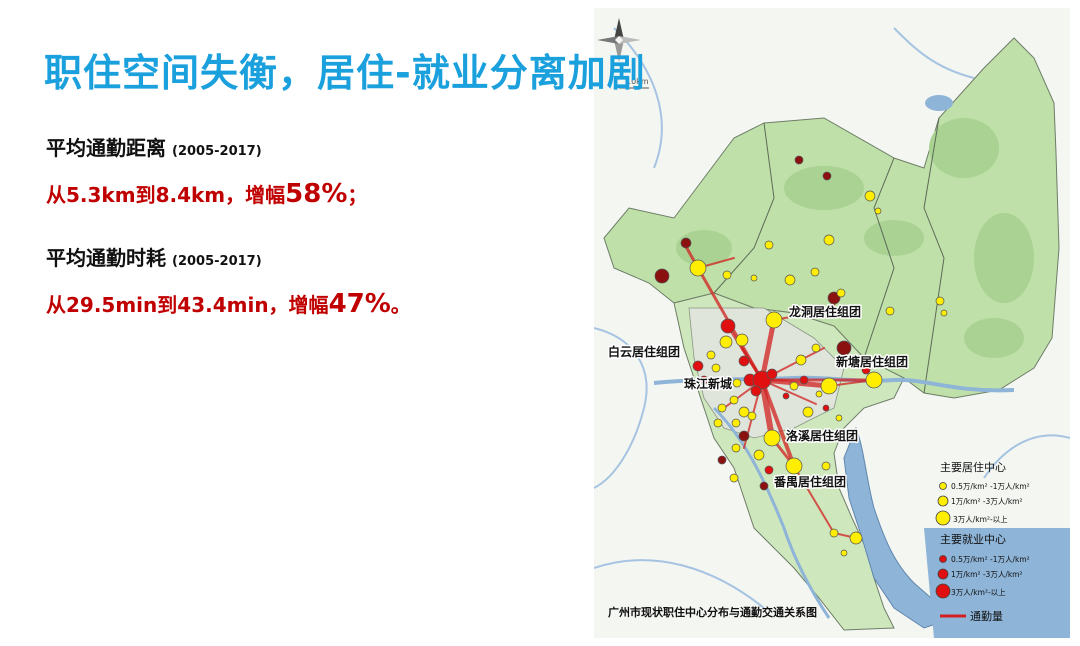  Describe the element at coordinates (306, 146) in the screenshot. I see `commute-distance-heading: 平均通勤距离 (2005-2017)` at that location.